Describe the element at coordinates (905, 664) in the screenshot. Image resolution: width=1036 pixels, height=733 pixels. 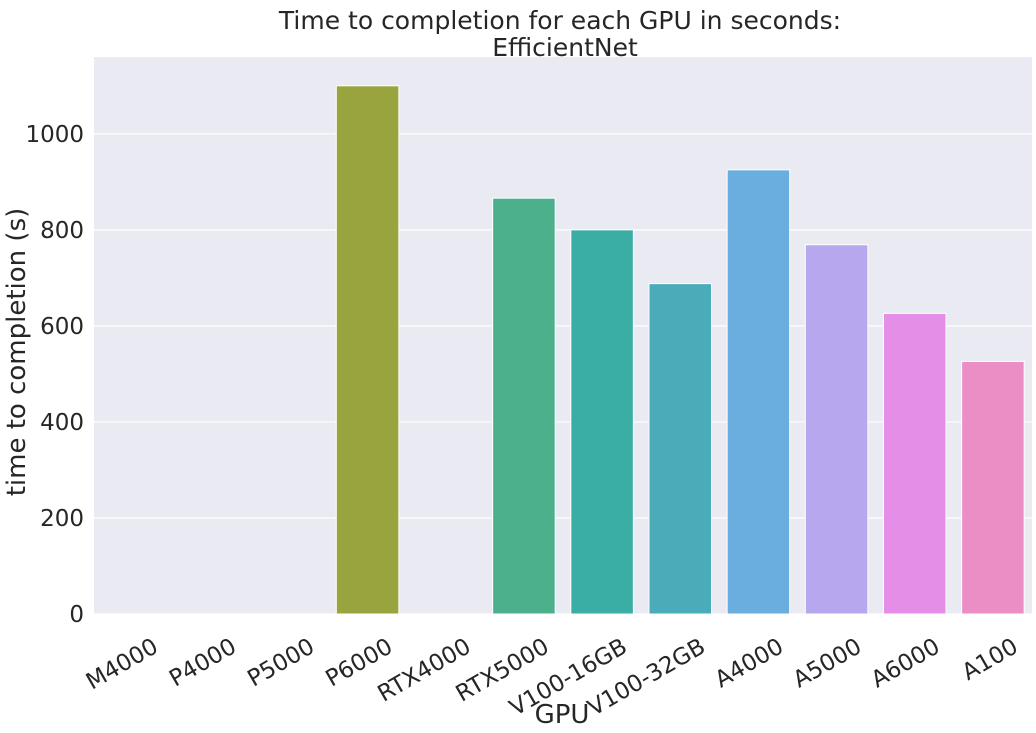
I see `x-tick-label: A6000` at that location.